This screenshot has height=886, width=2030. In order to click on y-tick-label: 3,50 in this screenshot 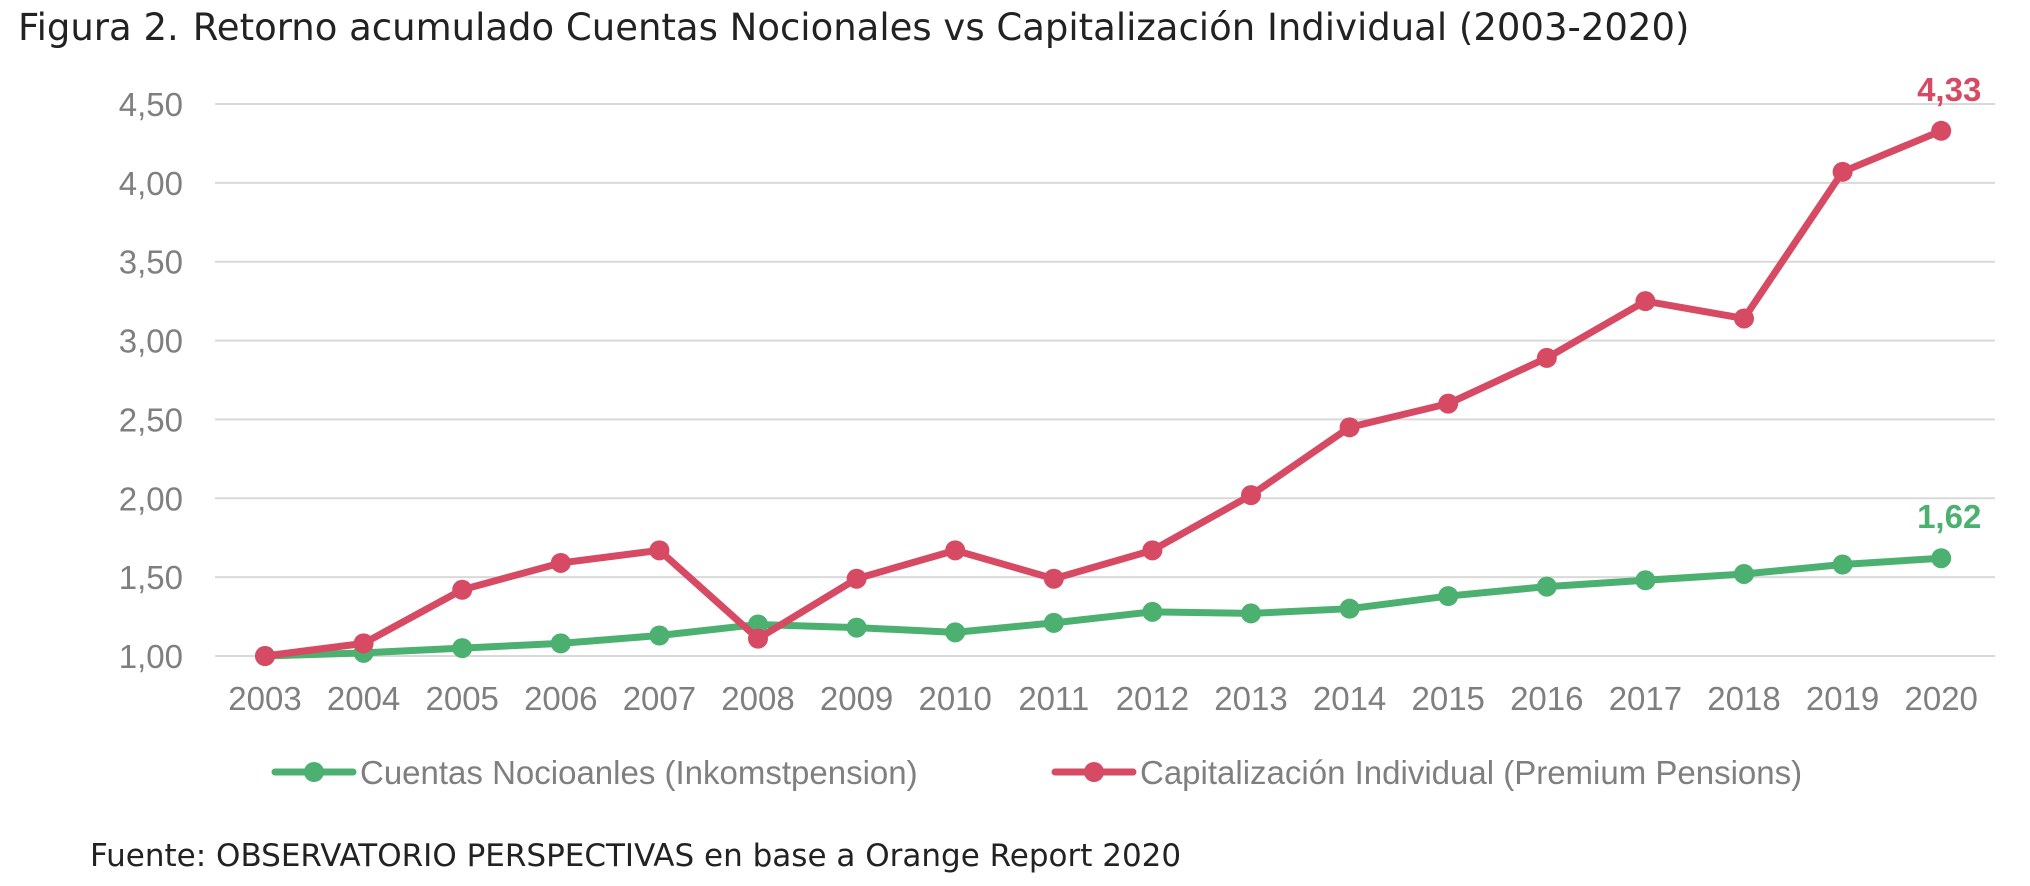, I will do `click(151, 262)`.